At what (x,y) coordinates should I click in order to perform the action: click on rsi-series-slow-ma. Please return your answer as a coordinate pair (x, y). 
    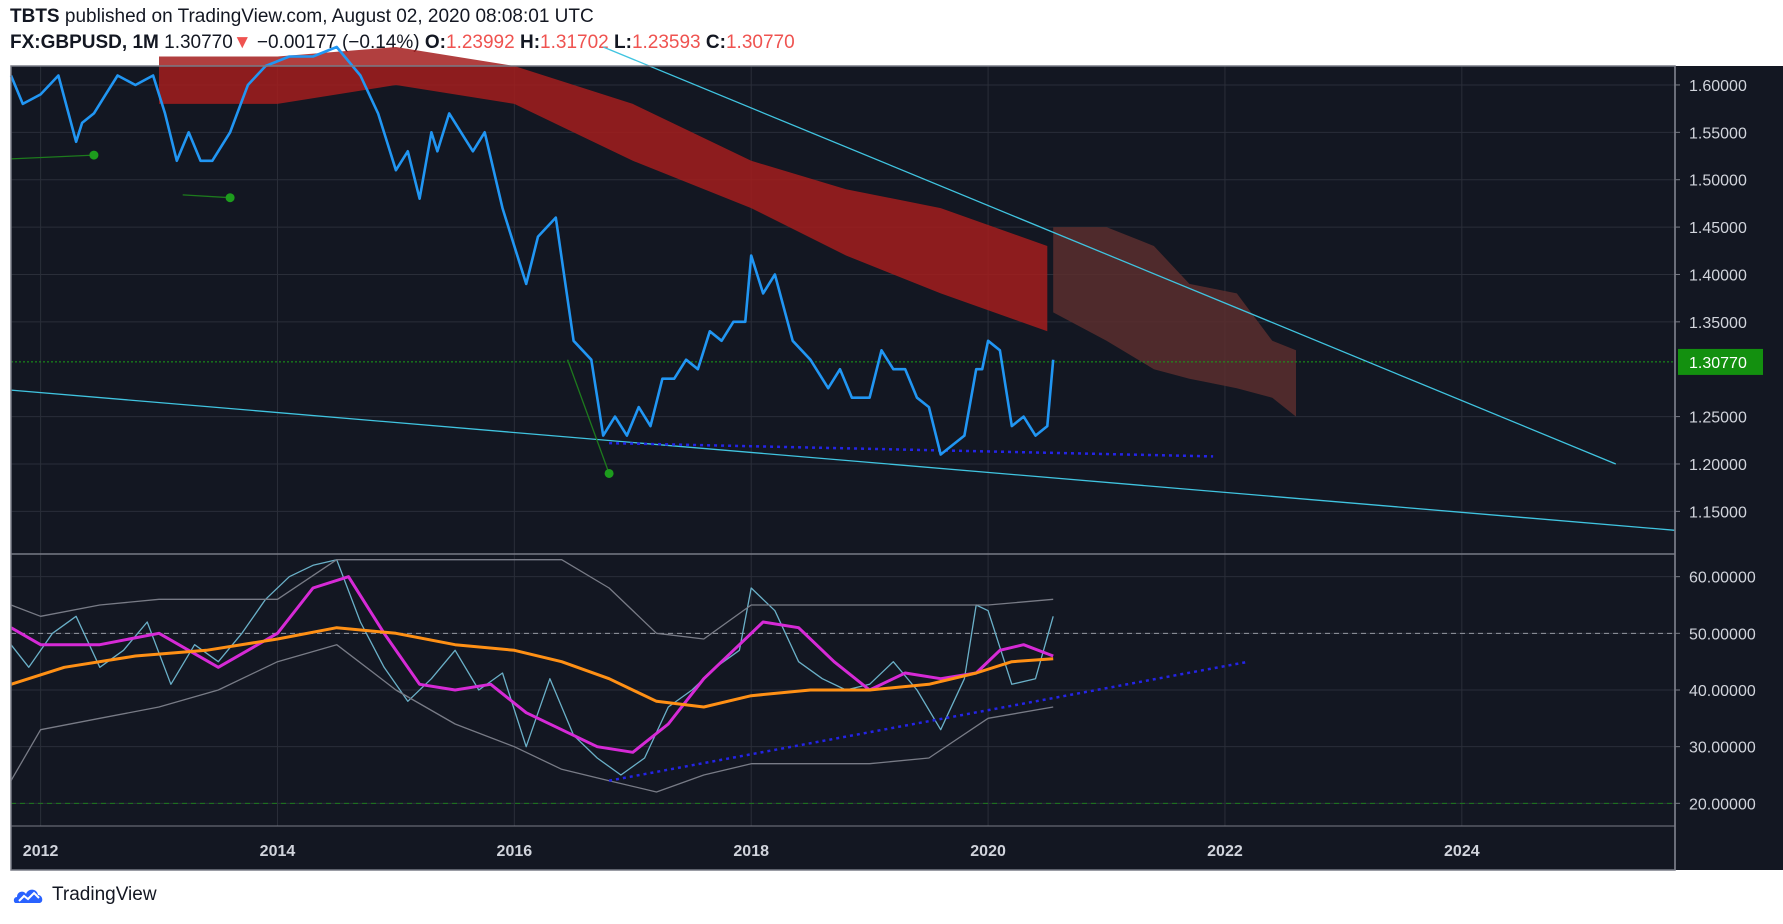
    Looking at the image, I should click on (532, 667).